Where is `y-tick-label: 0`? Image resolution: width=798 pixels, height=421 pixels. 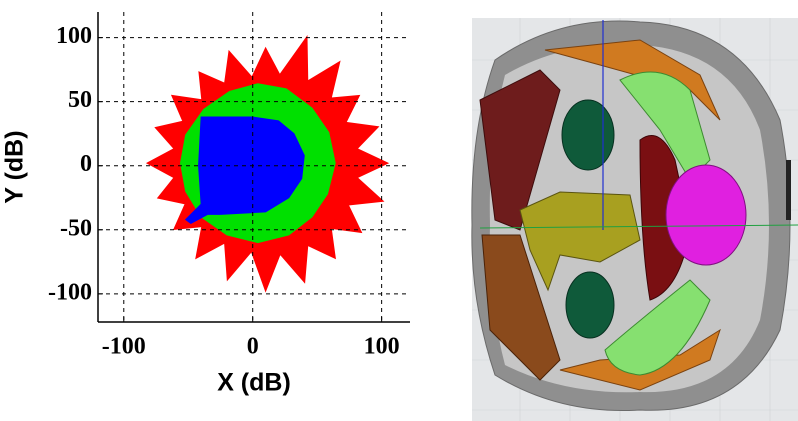 y-tick-label: 0 is located at coordinates (86, 164).